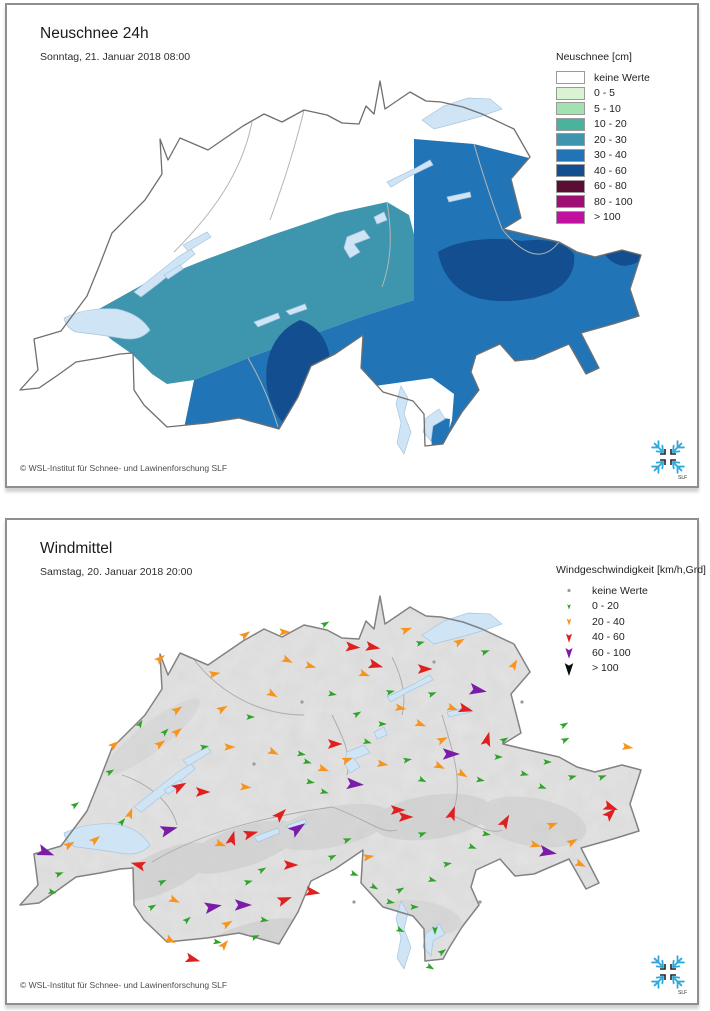 The height and width of the screenshot is (1011, 710). Describe the element at coordinates (603, 187) in the screenshot. I see `snow-legend-row: 60 - 80` at that location.